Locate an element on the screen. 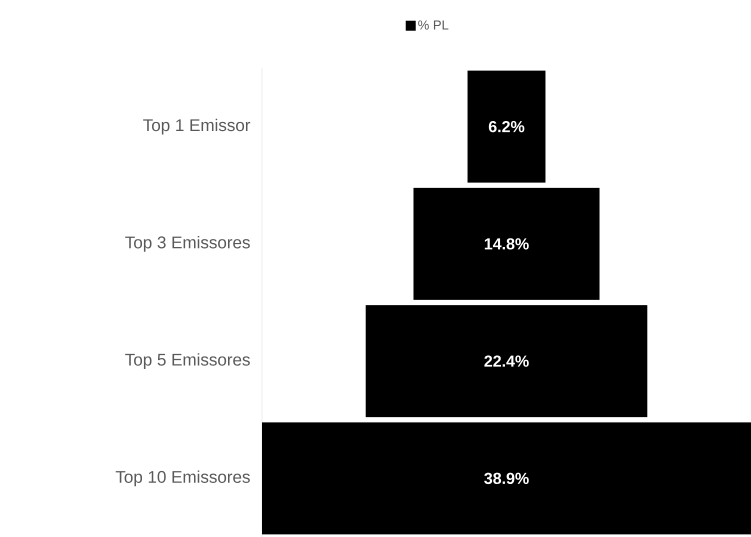 The width and height of the screenshot is (751, 537). legend-label: % PL is located at coordinates (433, 25).